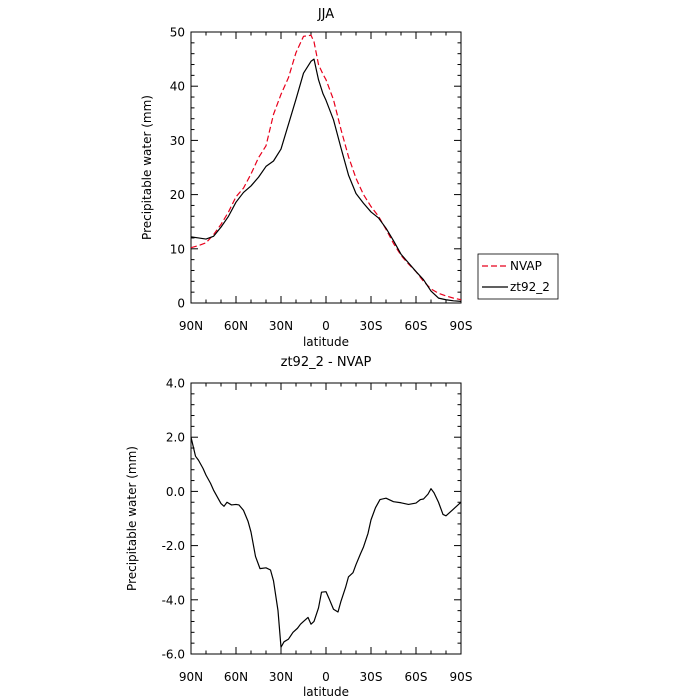  I want to click on bottom-x-tick-label: 30N, so click(281, 677).